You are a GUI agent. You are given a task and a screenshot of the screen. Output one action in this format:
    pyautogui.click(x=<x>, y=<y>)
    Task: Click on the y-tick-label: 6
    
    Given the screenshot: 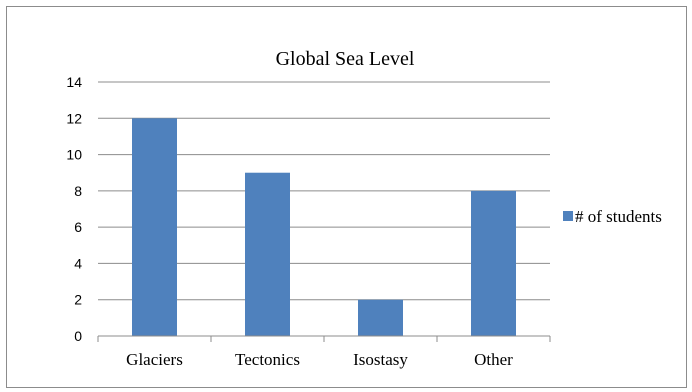 What is the action you would take?
    pyautogui.click(x=78, y=227)
    